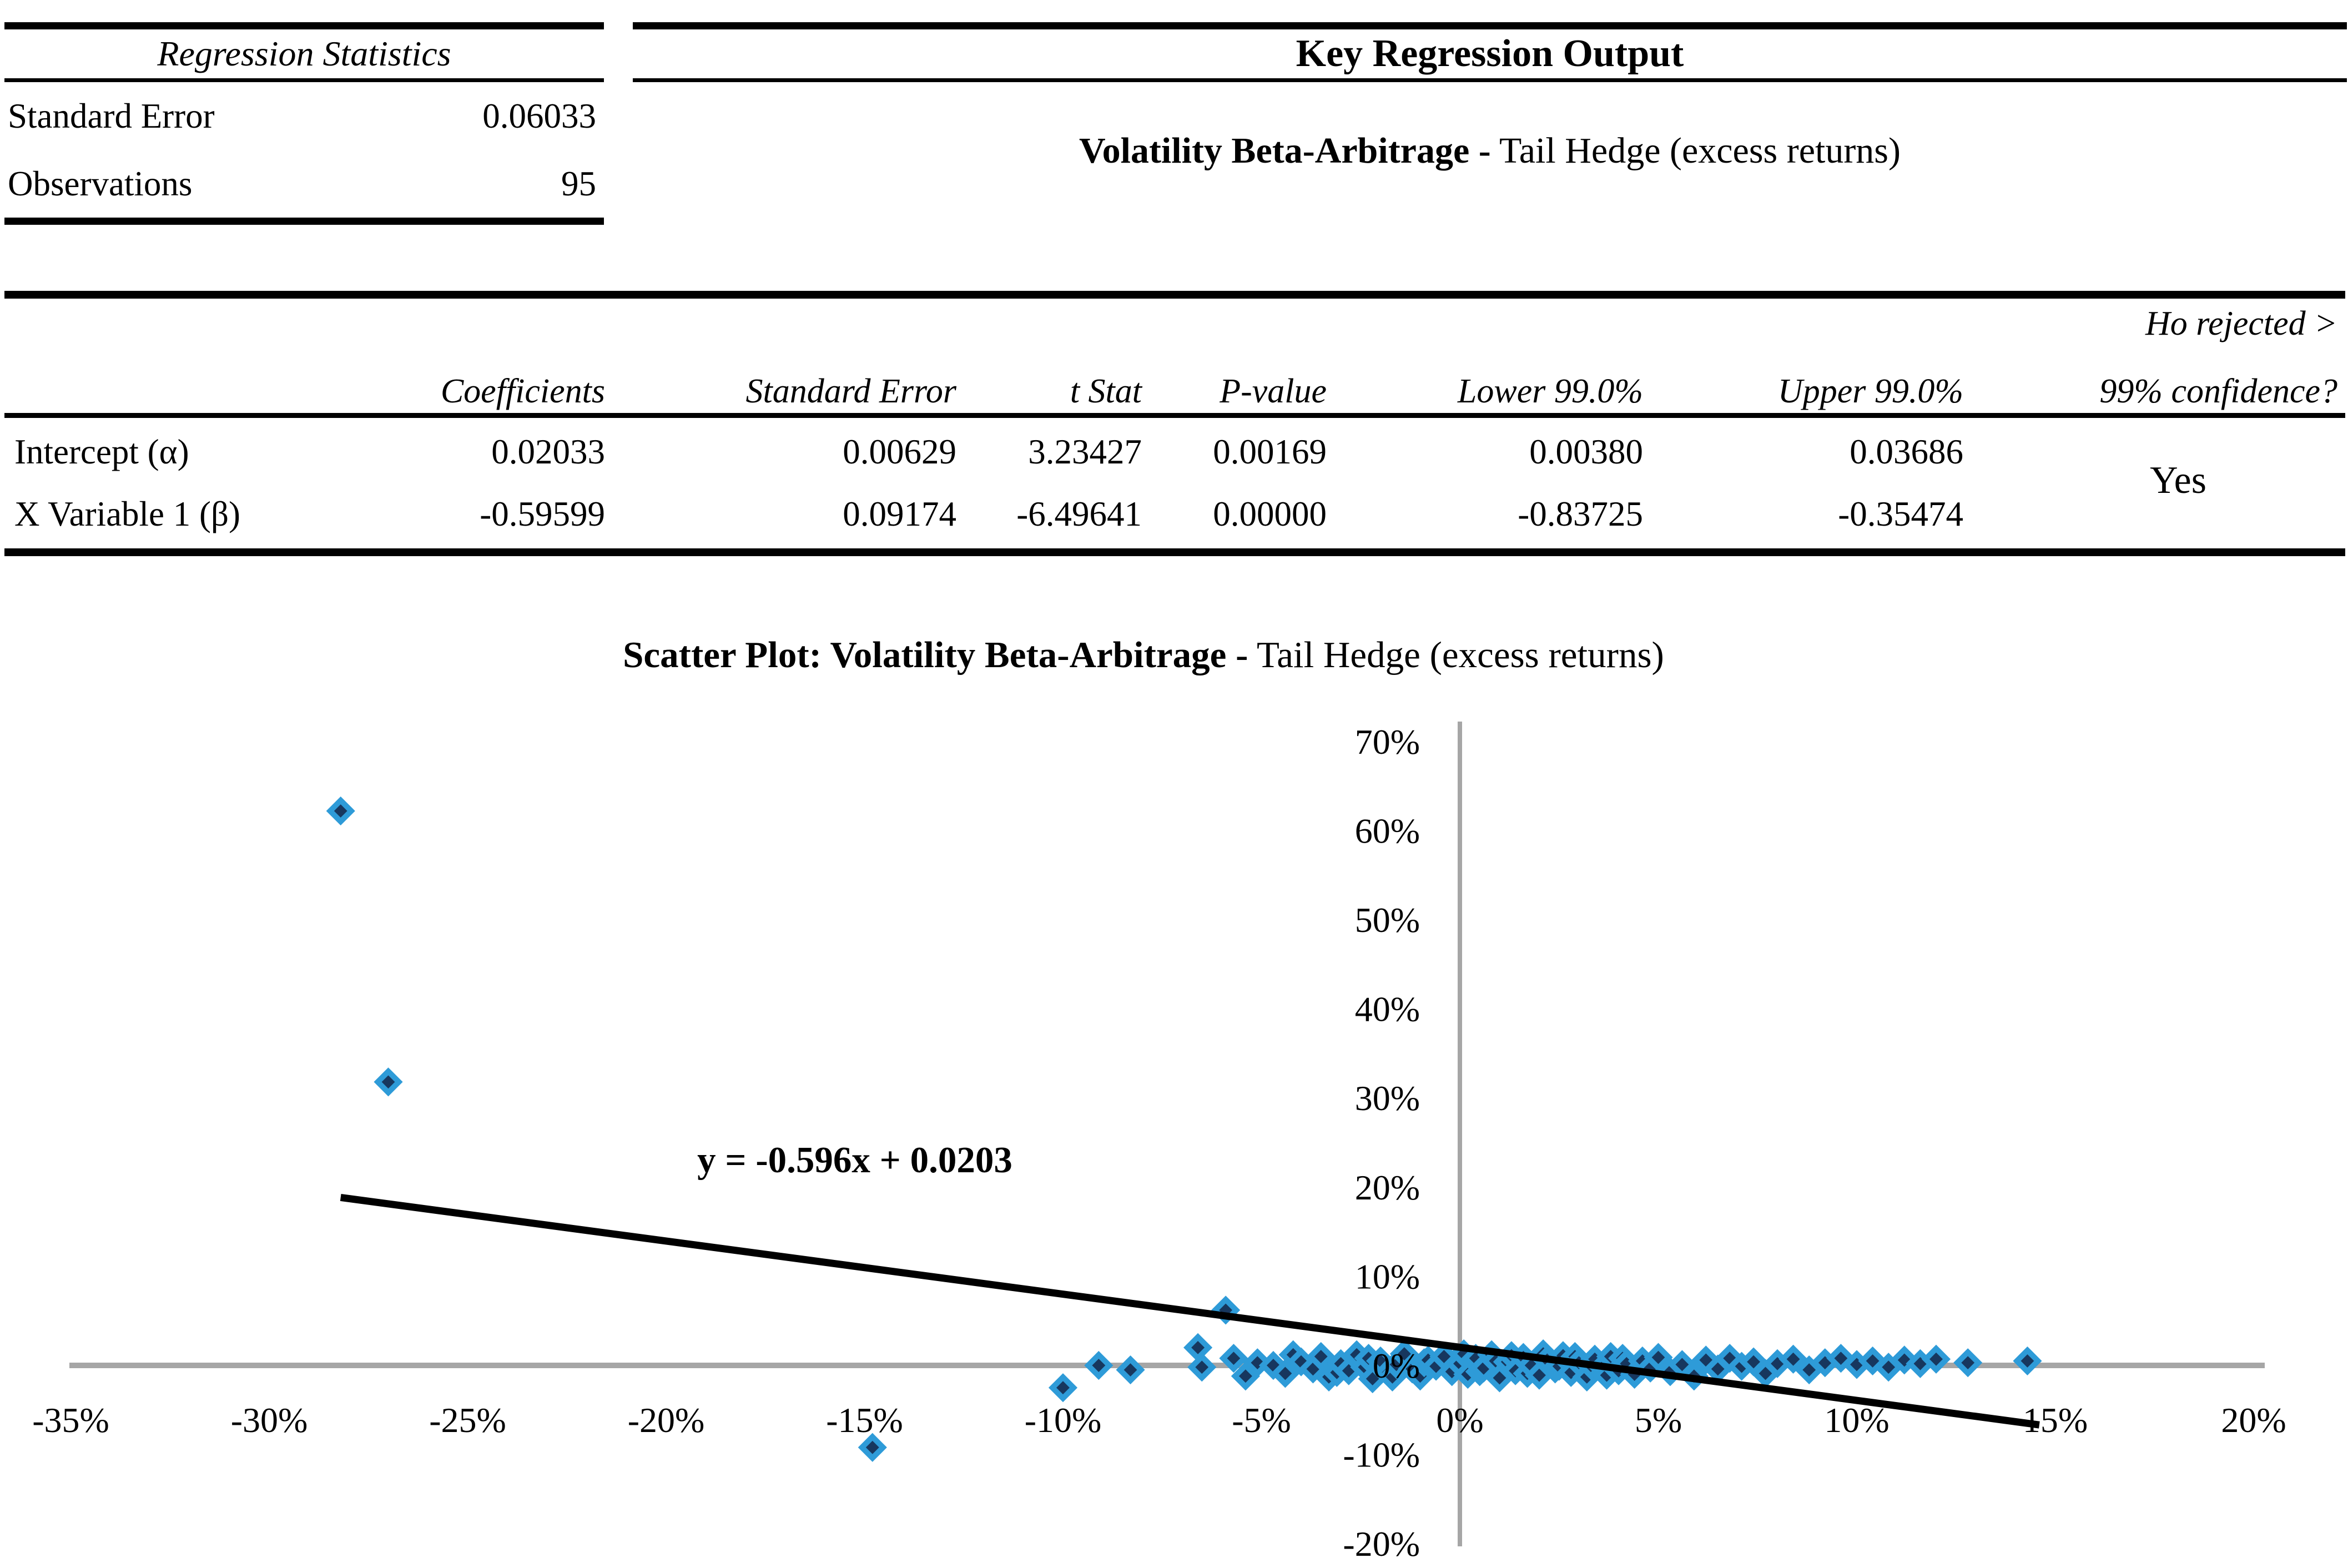 Image resolution: width=2348 pixels, height=1568 pixels. What do you see at coordinates (1190, 1312) in the screenshot?
I see `trend-line` at bounding box center [1190, 1312].